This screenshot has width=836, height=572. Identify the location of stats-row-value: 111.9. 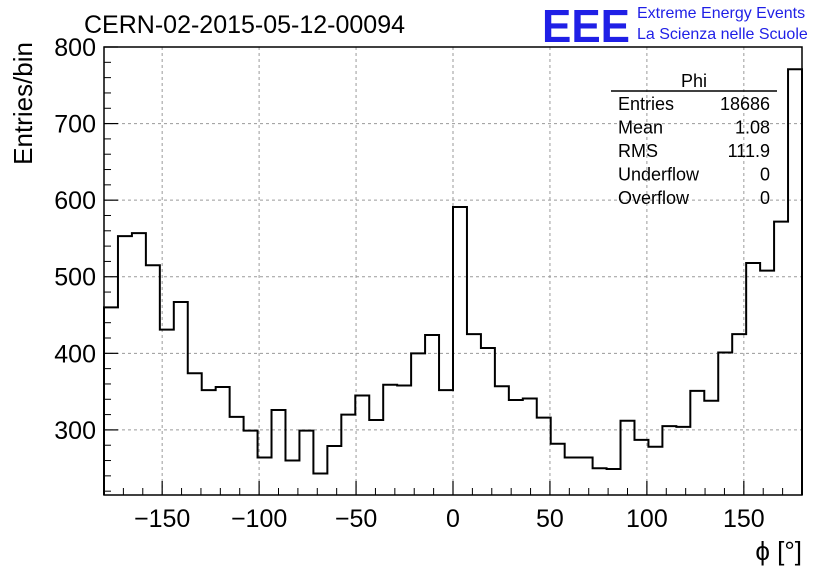
(749, 151).